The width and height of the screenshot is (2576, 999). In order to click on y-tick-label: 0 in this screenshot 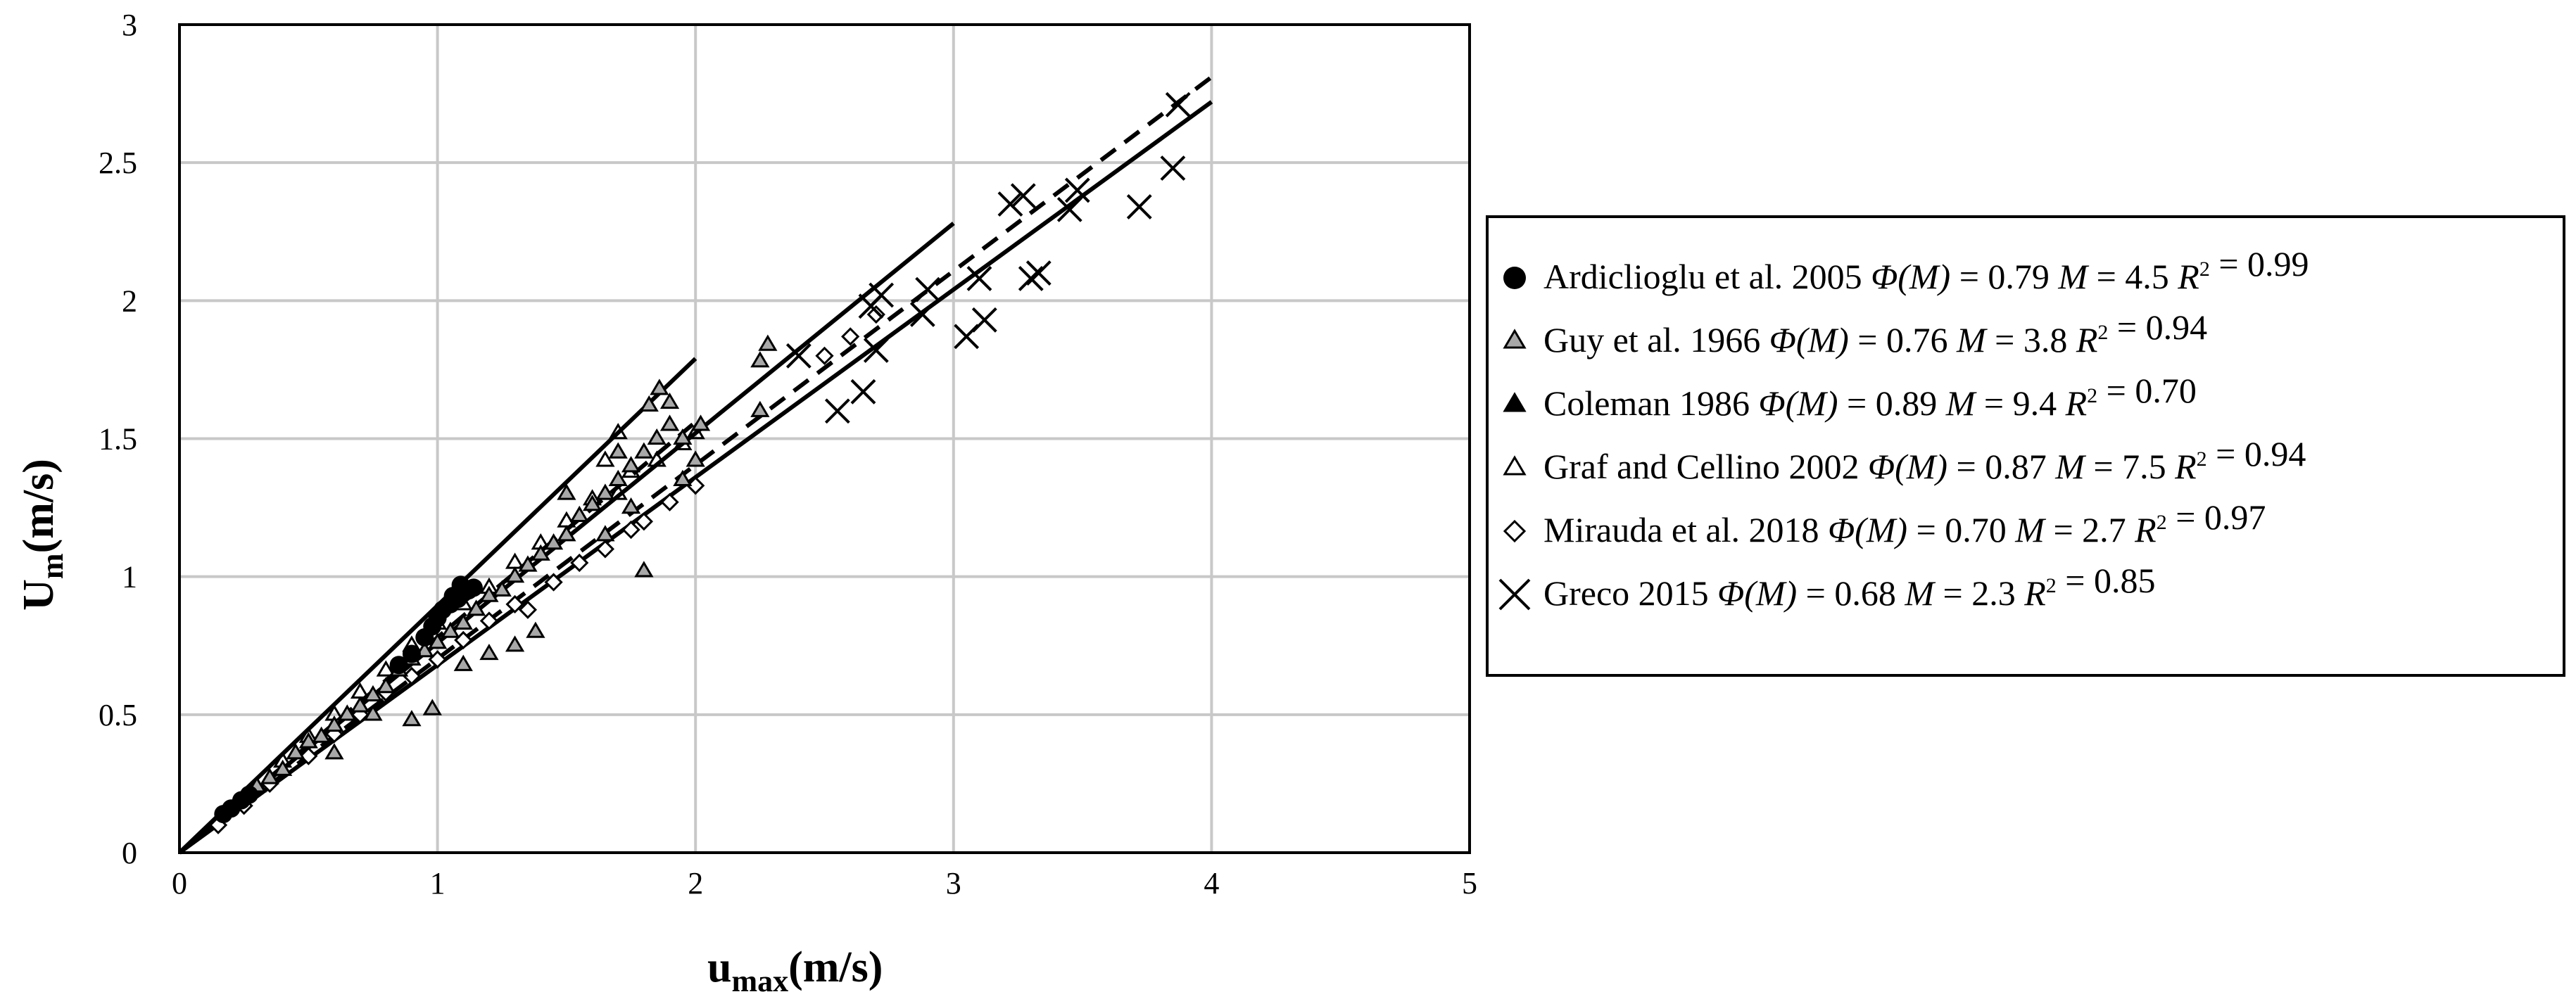, I will do `click(129, 853)`.